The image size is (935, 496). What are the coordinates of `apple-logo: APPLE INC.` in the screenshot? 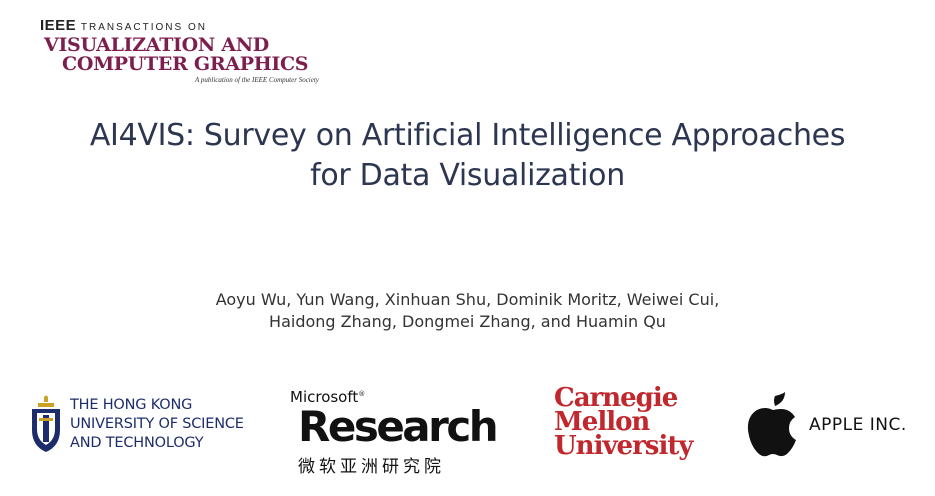 It's located at (835, 427).